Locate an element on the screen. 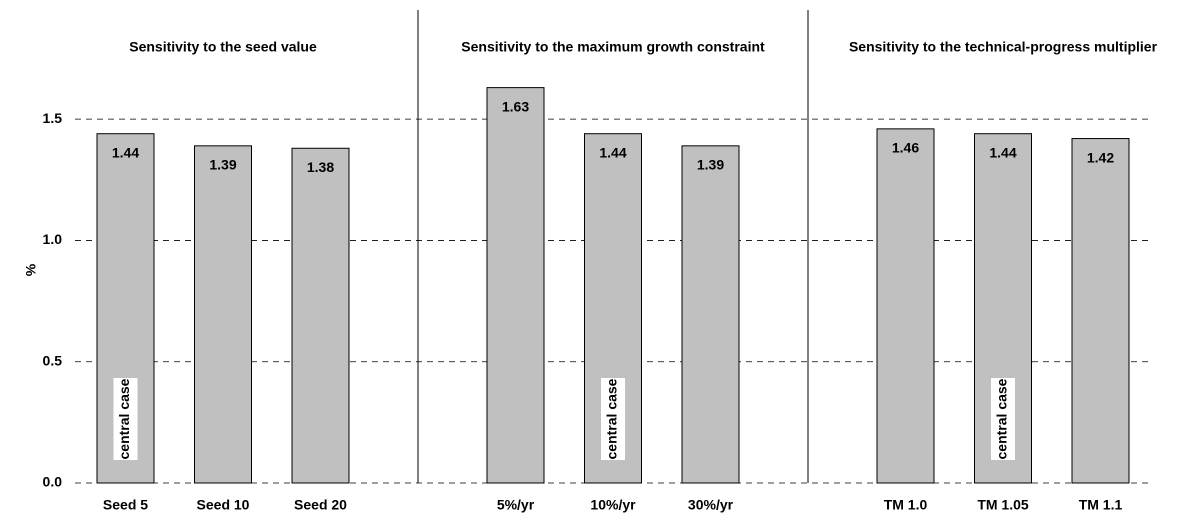 The image size is (1196, 522). x-tick-label: 5%/yr is located at coordinates (516, 505).